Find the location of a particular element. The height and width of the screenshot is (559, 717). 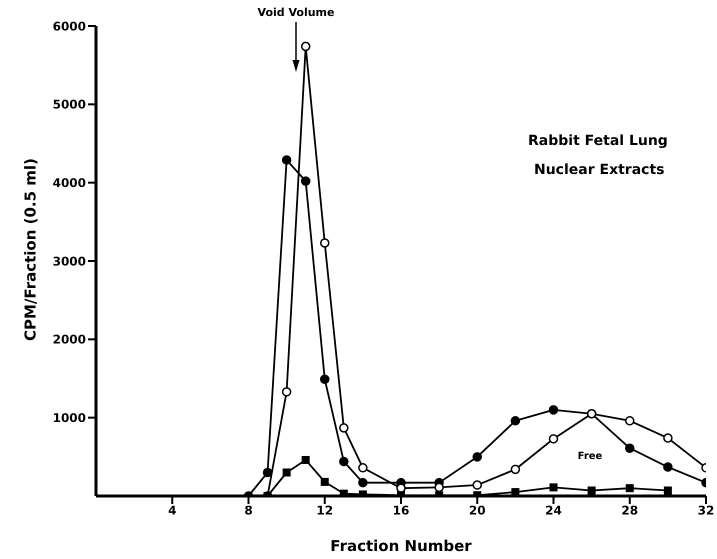

x-tick-label: 32 is located at coordinates (706, 511).